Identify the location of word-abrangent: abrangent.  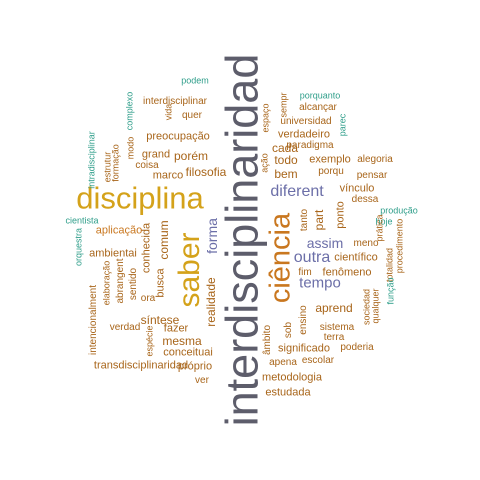
(120, 281).